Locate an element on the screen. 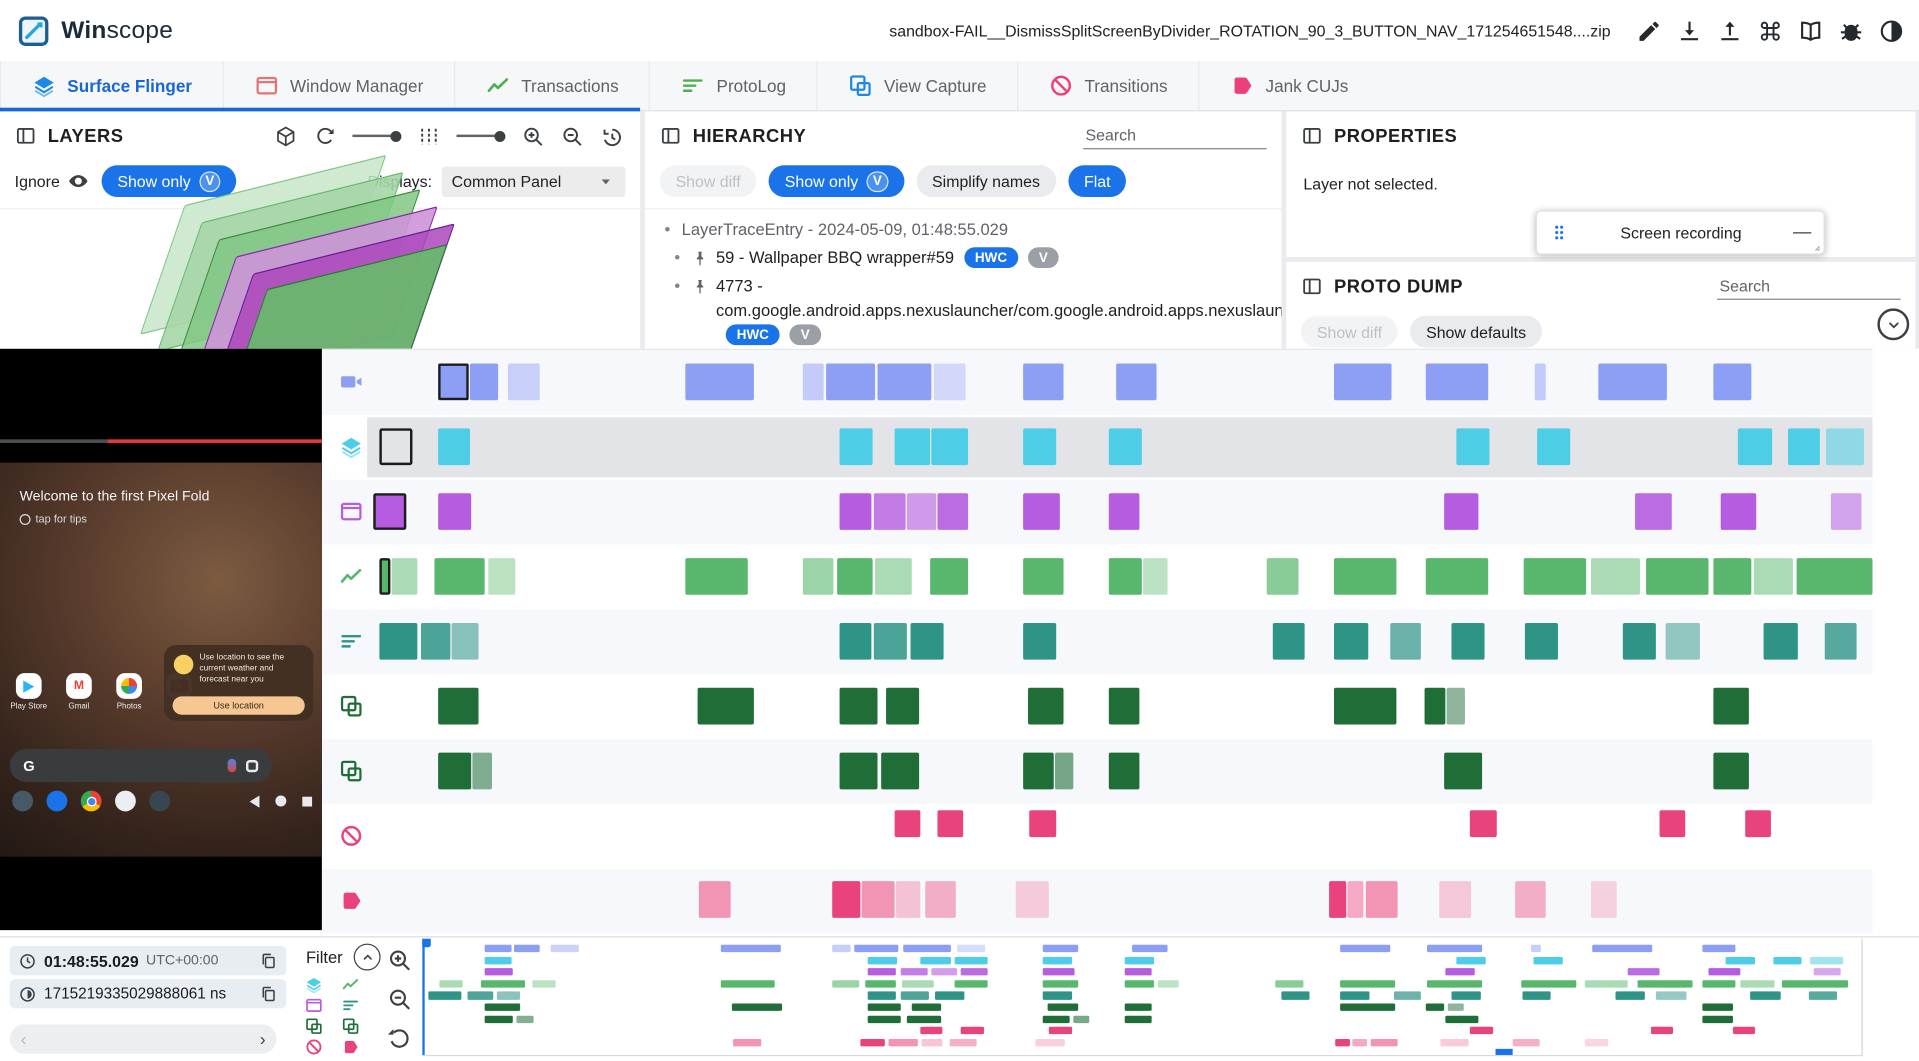 The image size is (1919, 1061). displays-select: Common Panel is located at coordinates (533, 181).